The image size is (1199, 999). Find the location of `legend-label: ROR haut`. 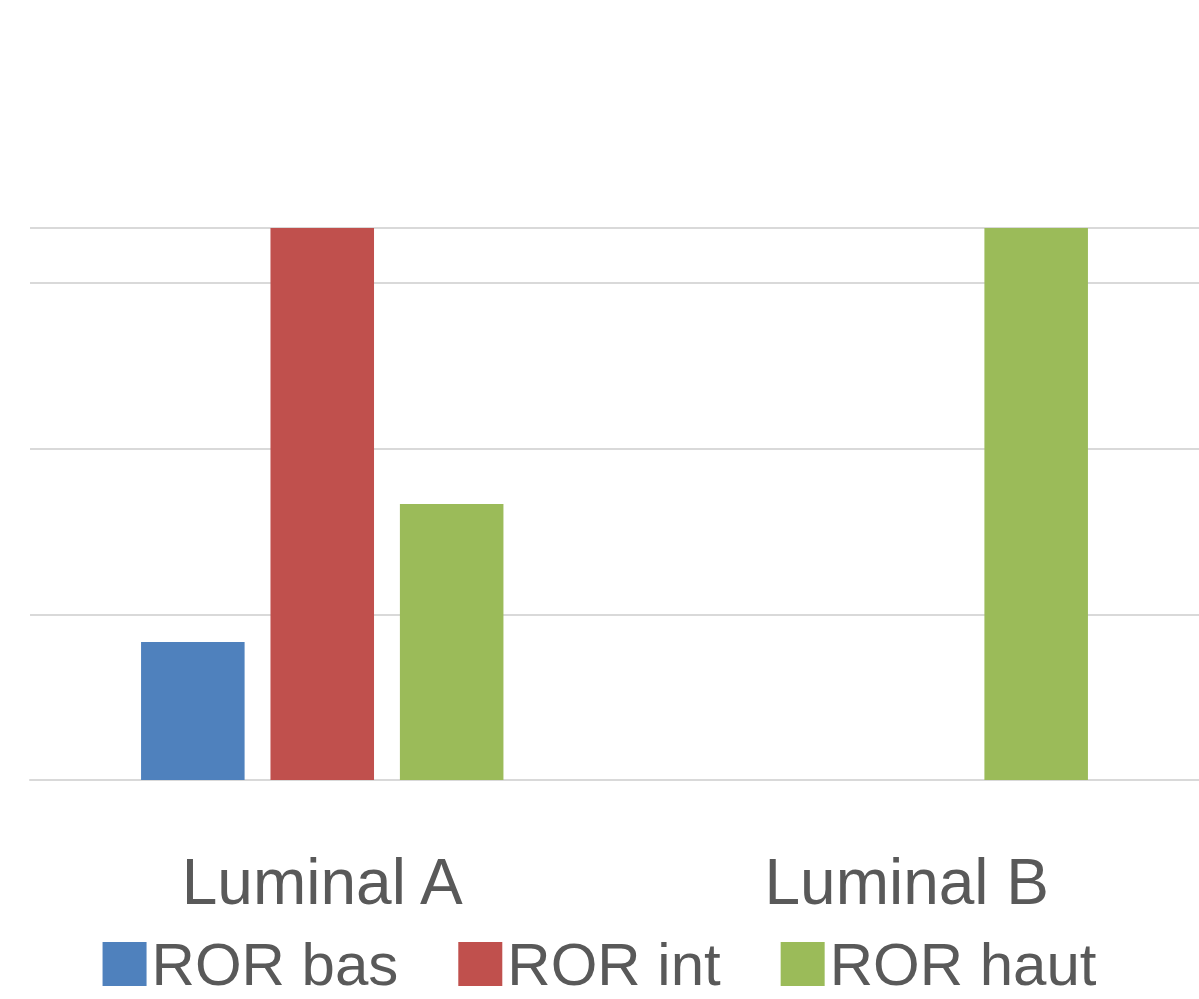

legend-label: ROR haut is located at coordinates (963, 964).